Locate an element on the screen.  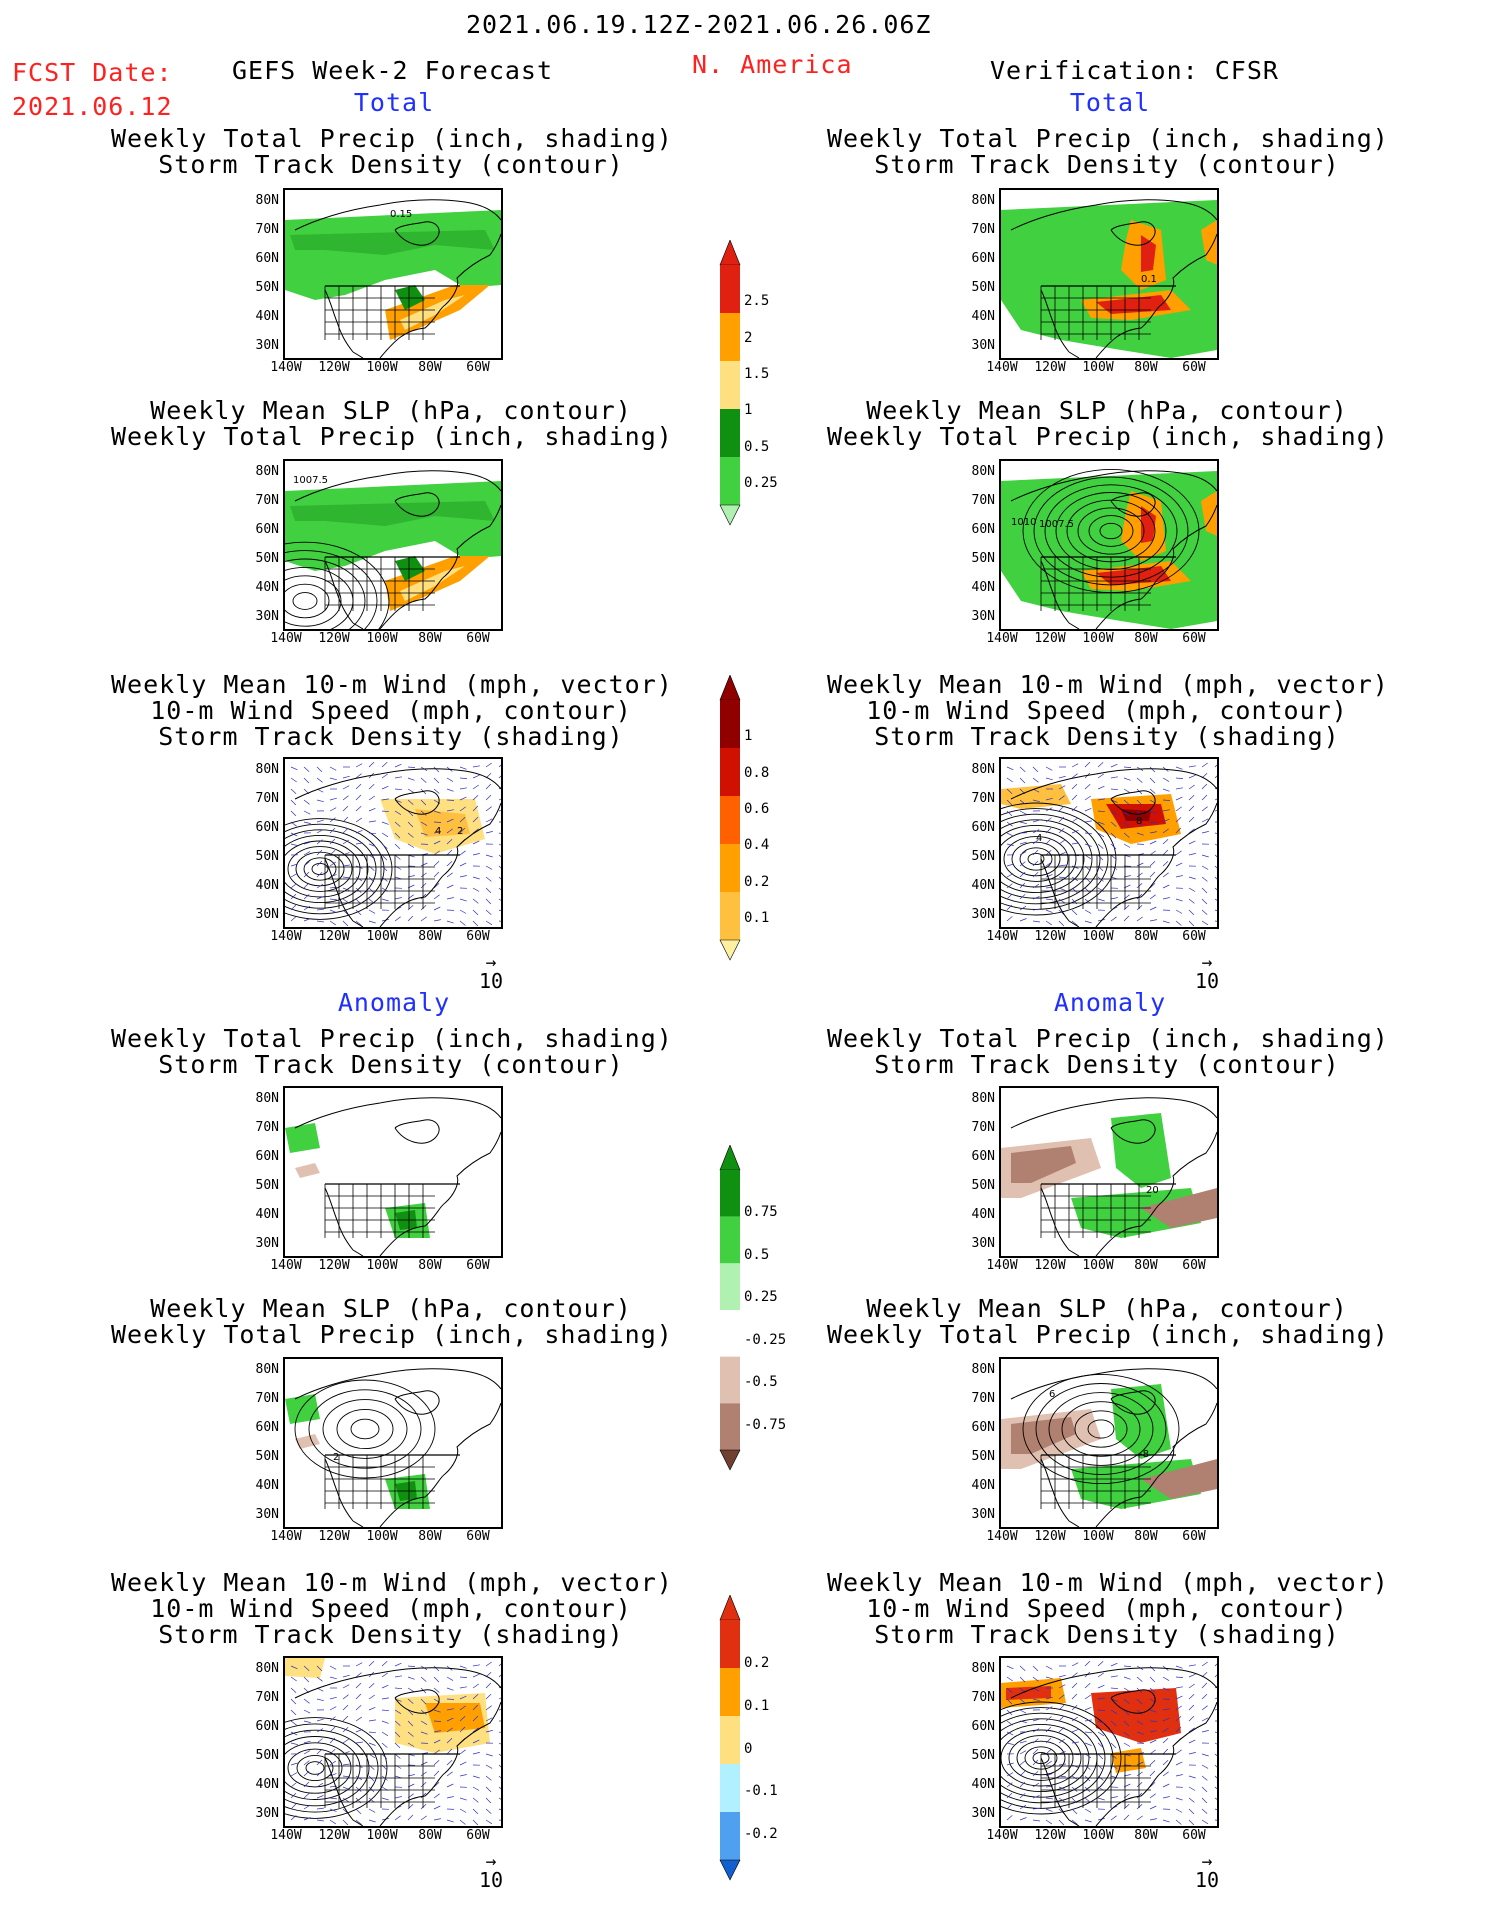
coastline is located at coordinates (397, 1447).